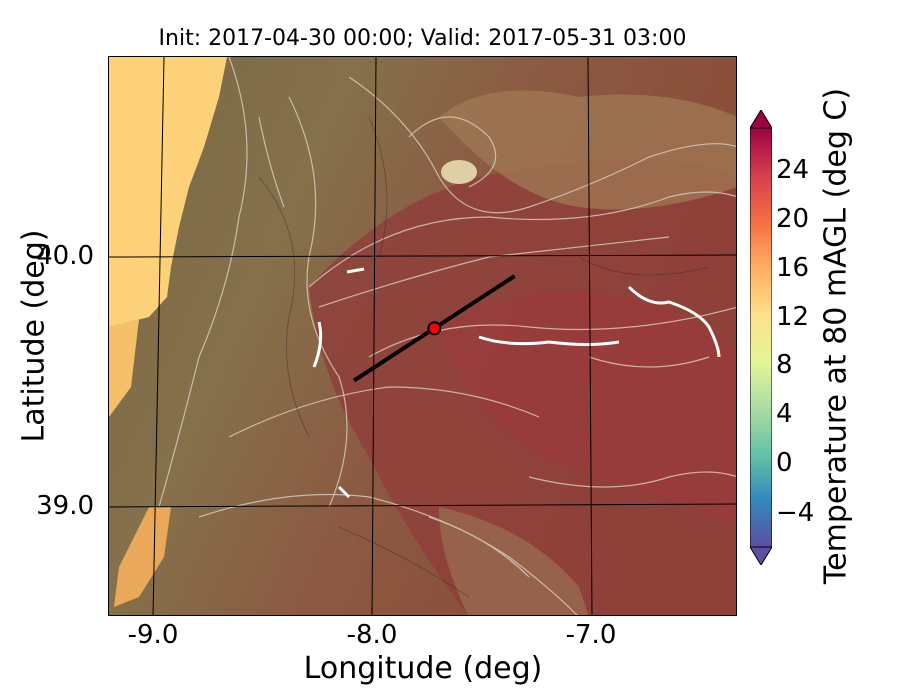 Image resolution: width=900 pixels, height=700 pixels. I want to click on colorbar, so click(761, 337).